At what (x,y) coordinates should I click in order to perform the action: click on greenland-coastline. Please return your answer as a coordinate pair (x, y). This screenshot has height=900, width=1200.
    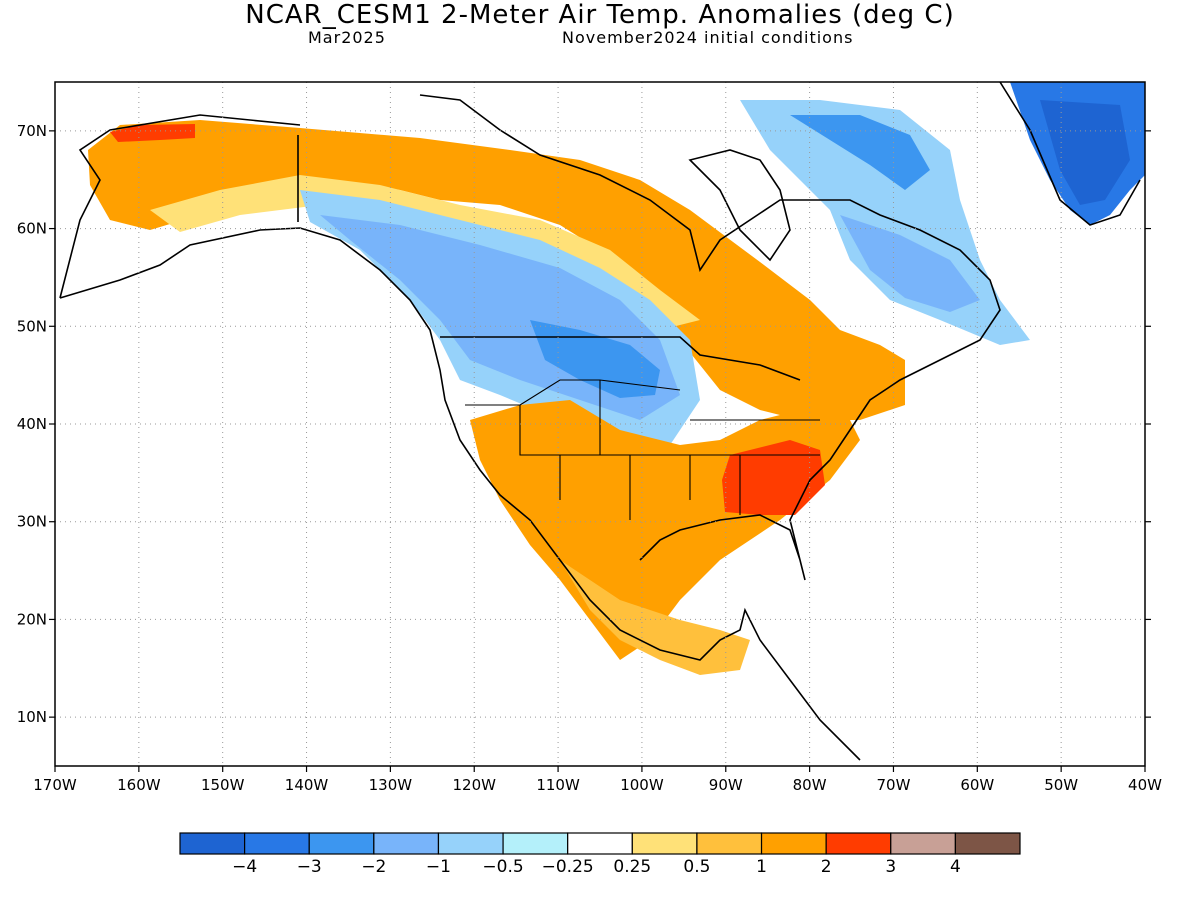
    Looking at the image, I should click on (1070, 154).